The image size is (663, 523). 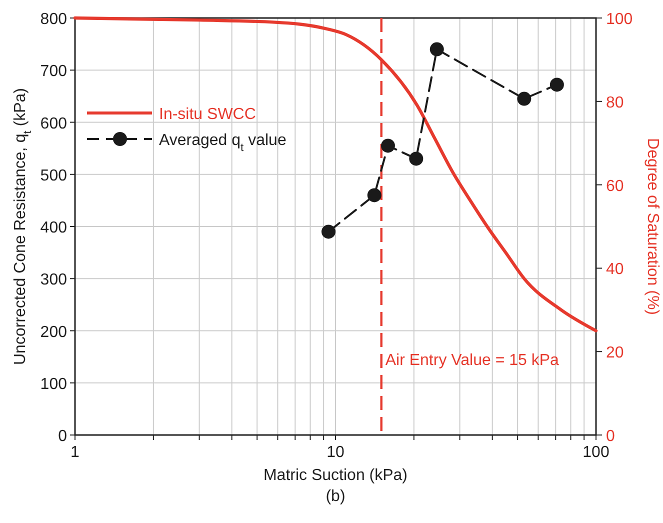 What do you see at coordinates (615, 103) in the screenshot?
I see `y2-tick-label: 80` at bounding box center [615, 103].